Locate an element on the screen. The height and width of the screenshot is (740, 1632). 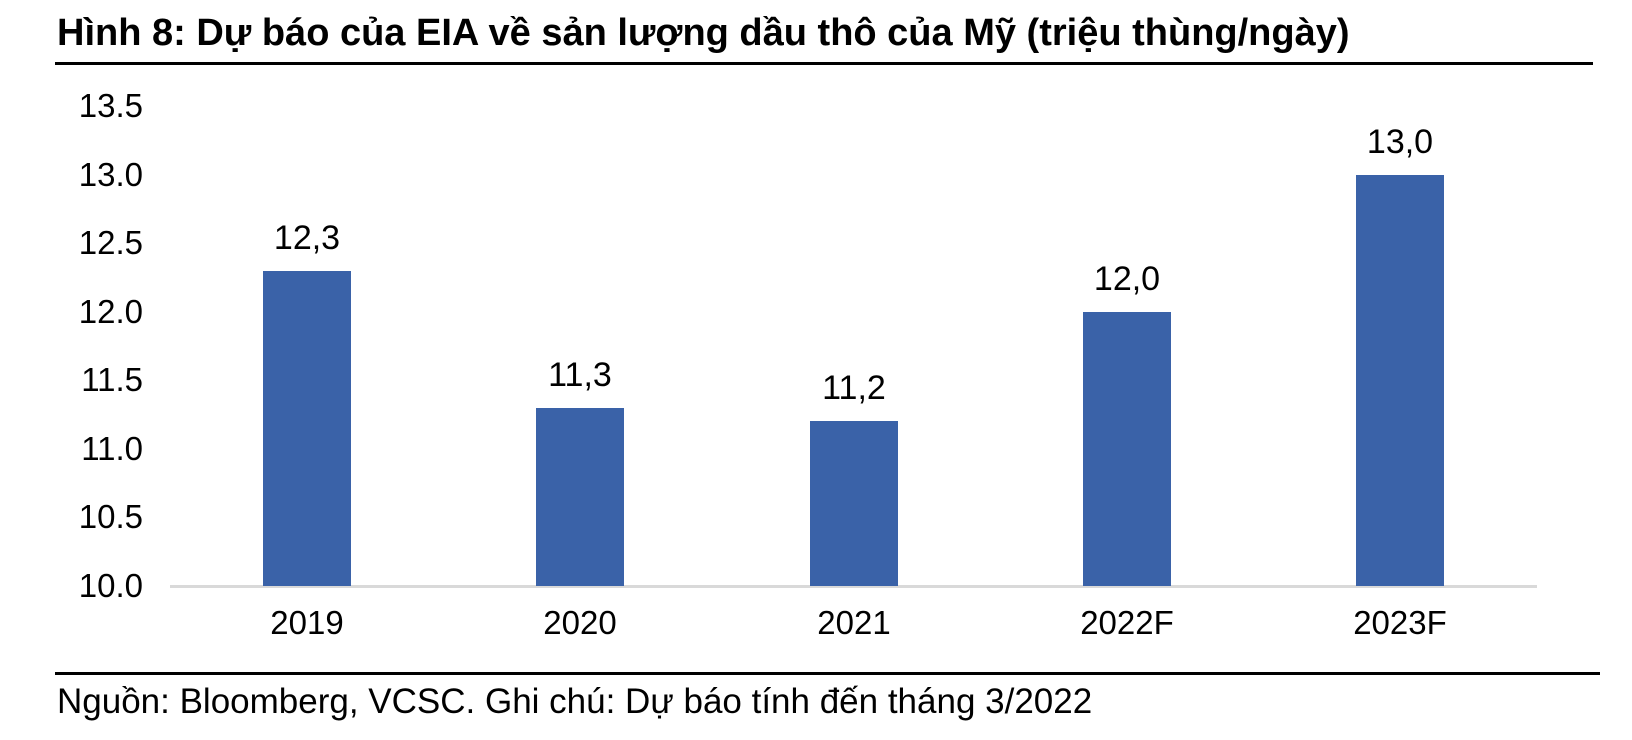
y-tick-label: 13.0 is located at coordinates (110, 174).